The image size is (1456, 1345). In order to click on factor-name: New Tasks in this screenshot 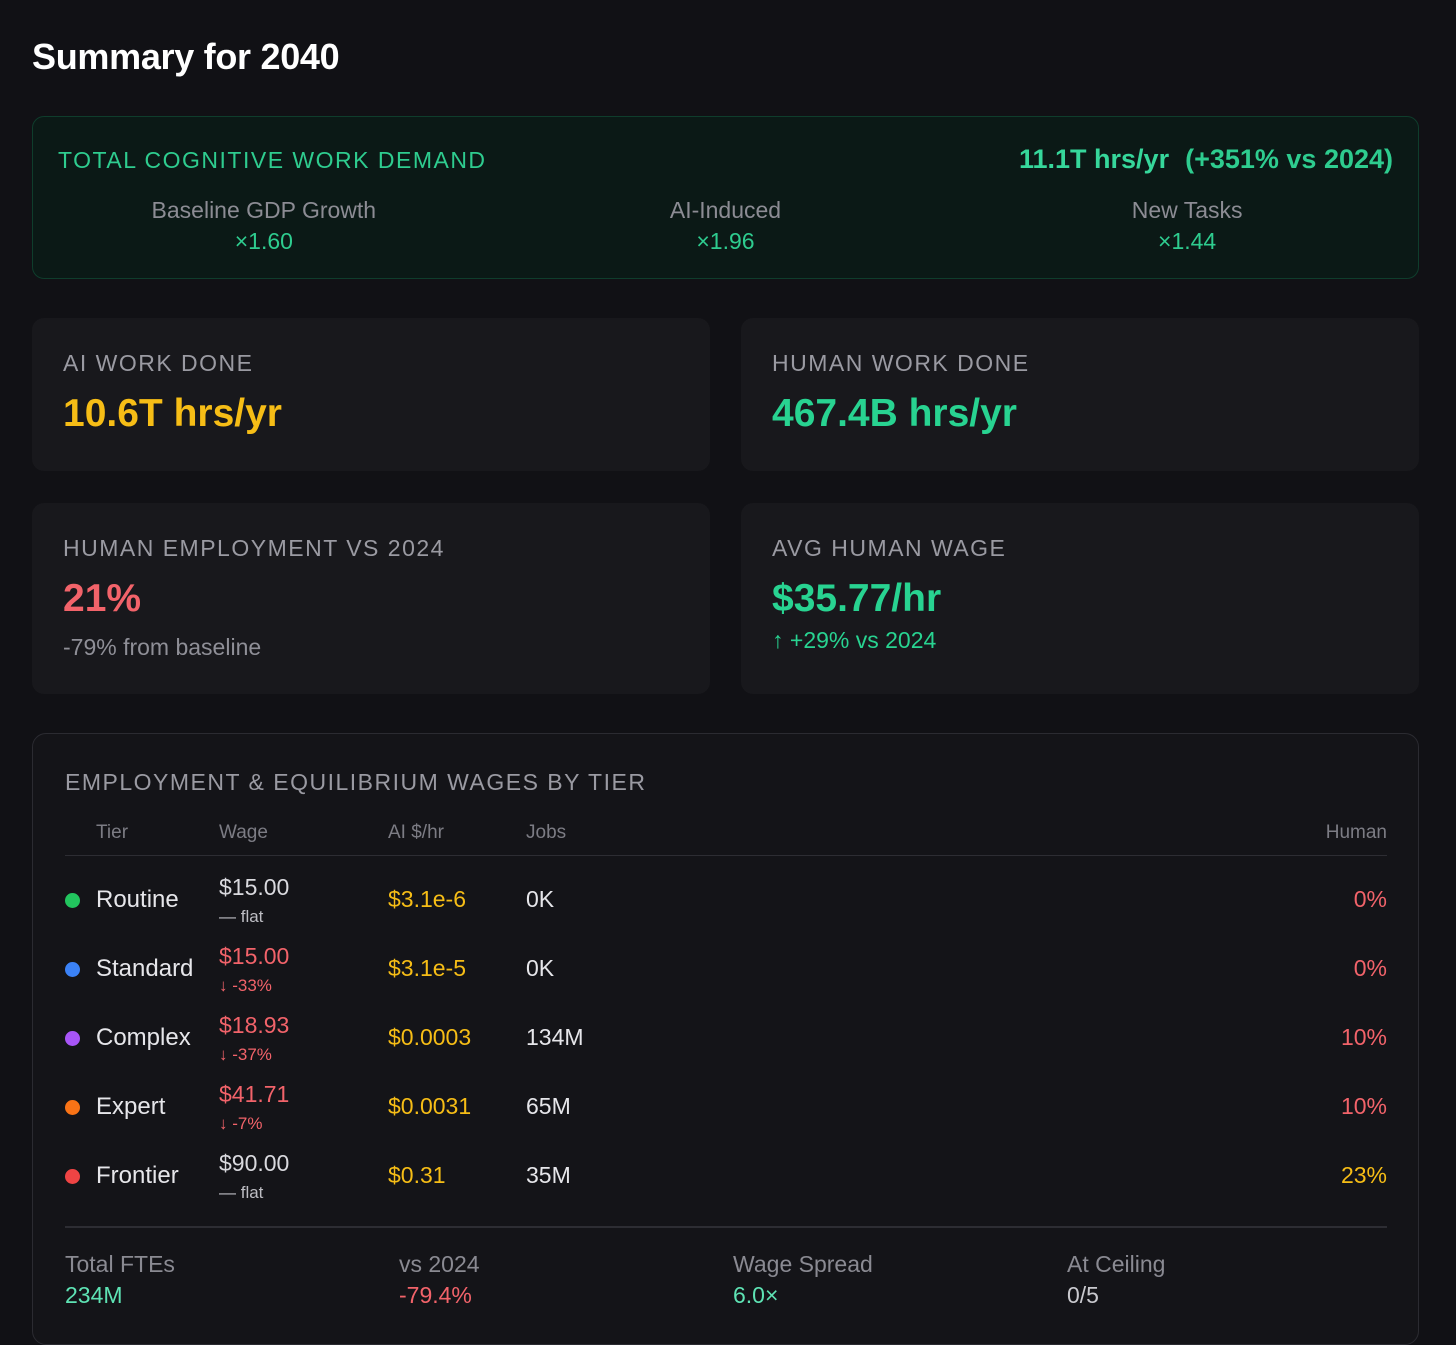, I will do `click(1187, 210)`.